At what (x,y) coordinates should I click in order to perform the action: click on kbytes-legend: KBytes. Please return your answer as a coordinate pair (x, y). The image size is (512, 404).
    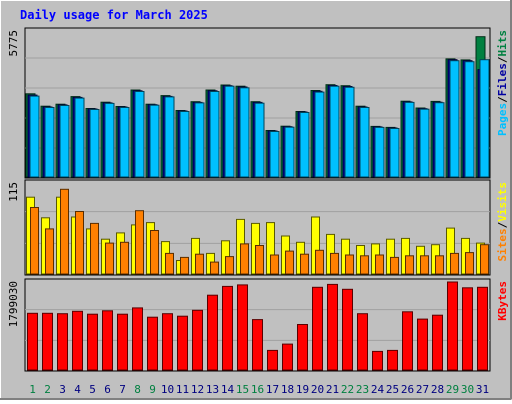
    Looking at the image, I should click on (502, 301).